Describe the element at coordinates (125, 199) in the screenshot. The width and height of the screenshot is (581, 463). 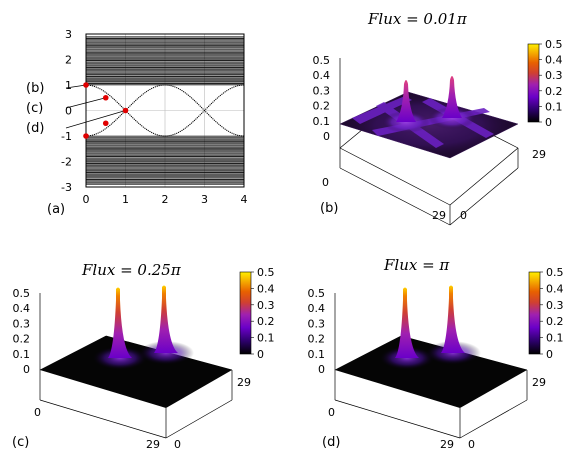
I see `x-tick-label: 1` at that location.